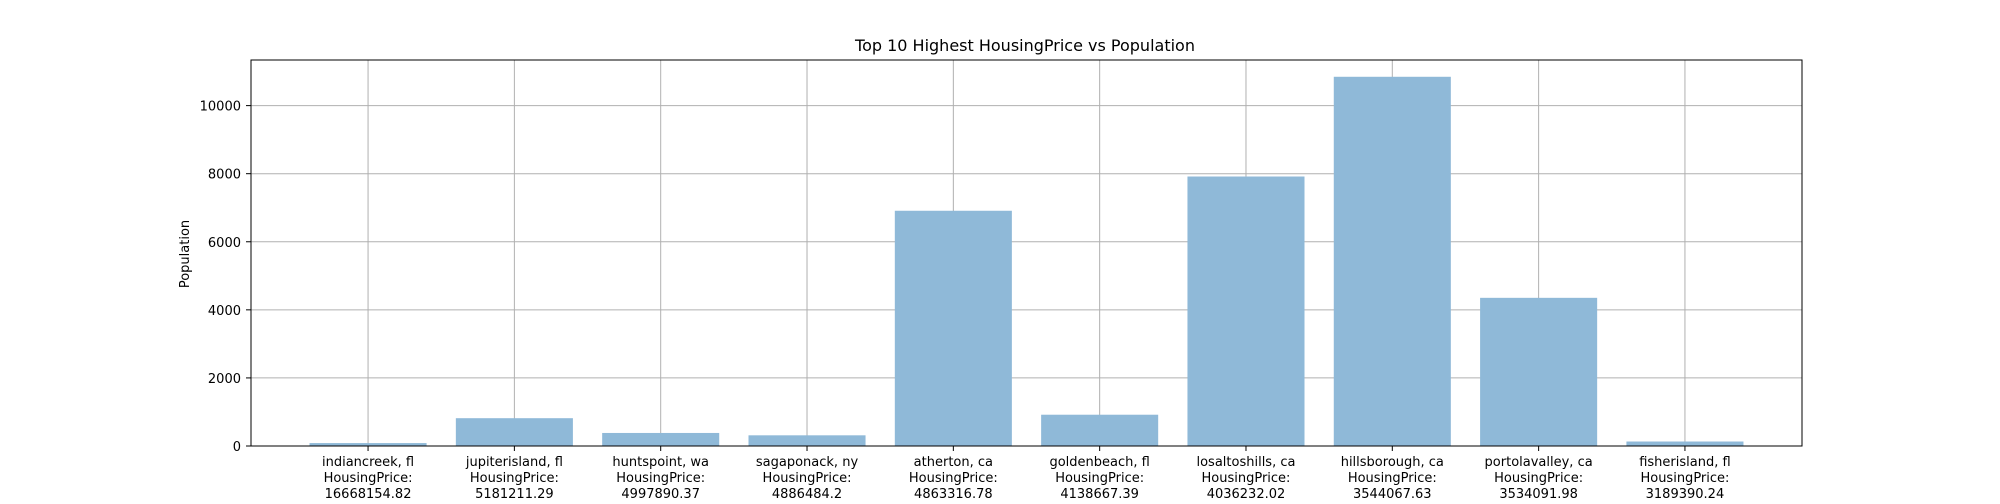  Describe the element at coordinates (225, 277) in the screenshot. I see `y-axis-ticks: 0 2000 4000 6000 8000 10000` at that location.